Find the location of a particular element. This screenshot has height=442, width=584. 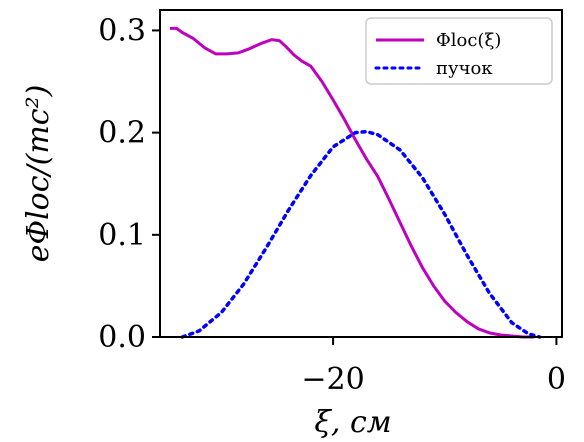

y-tick-label: 0.0 is located at coordinates (122, 337).